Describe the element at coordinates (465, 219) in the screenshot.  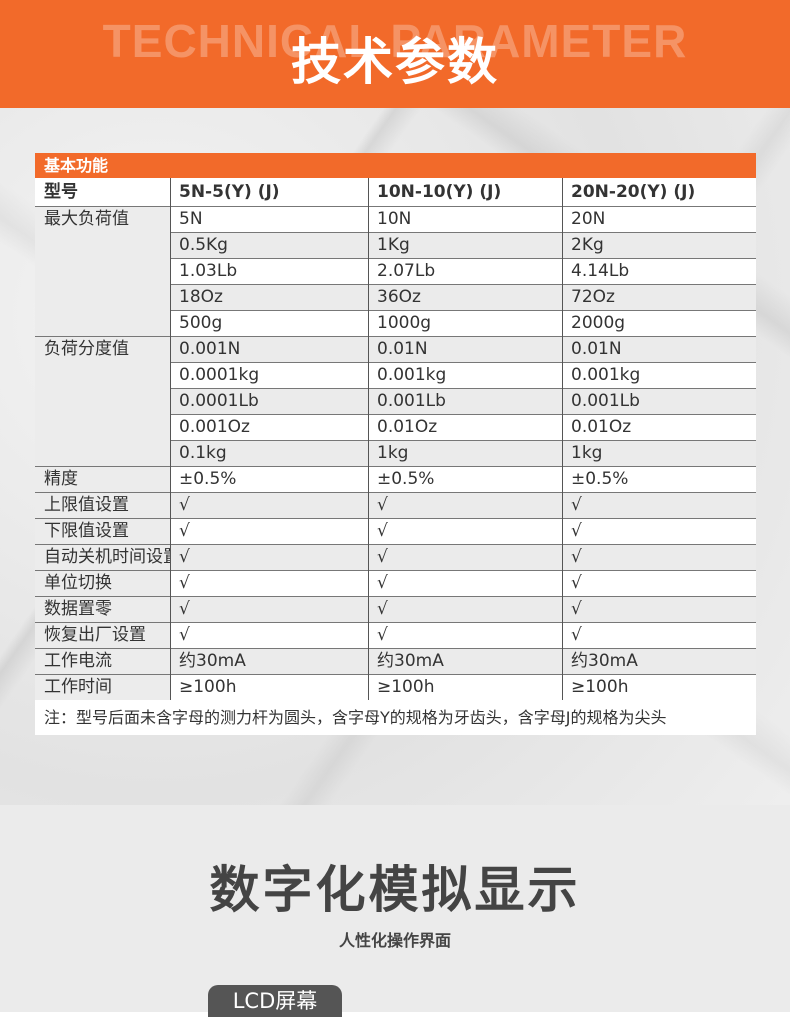
I see `cell-value: 10N` at that location.